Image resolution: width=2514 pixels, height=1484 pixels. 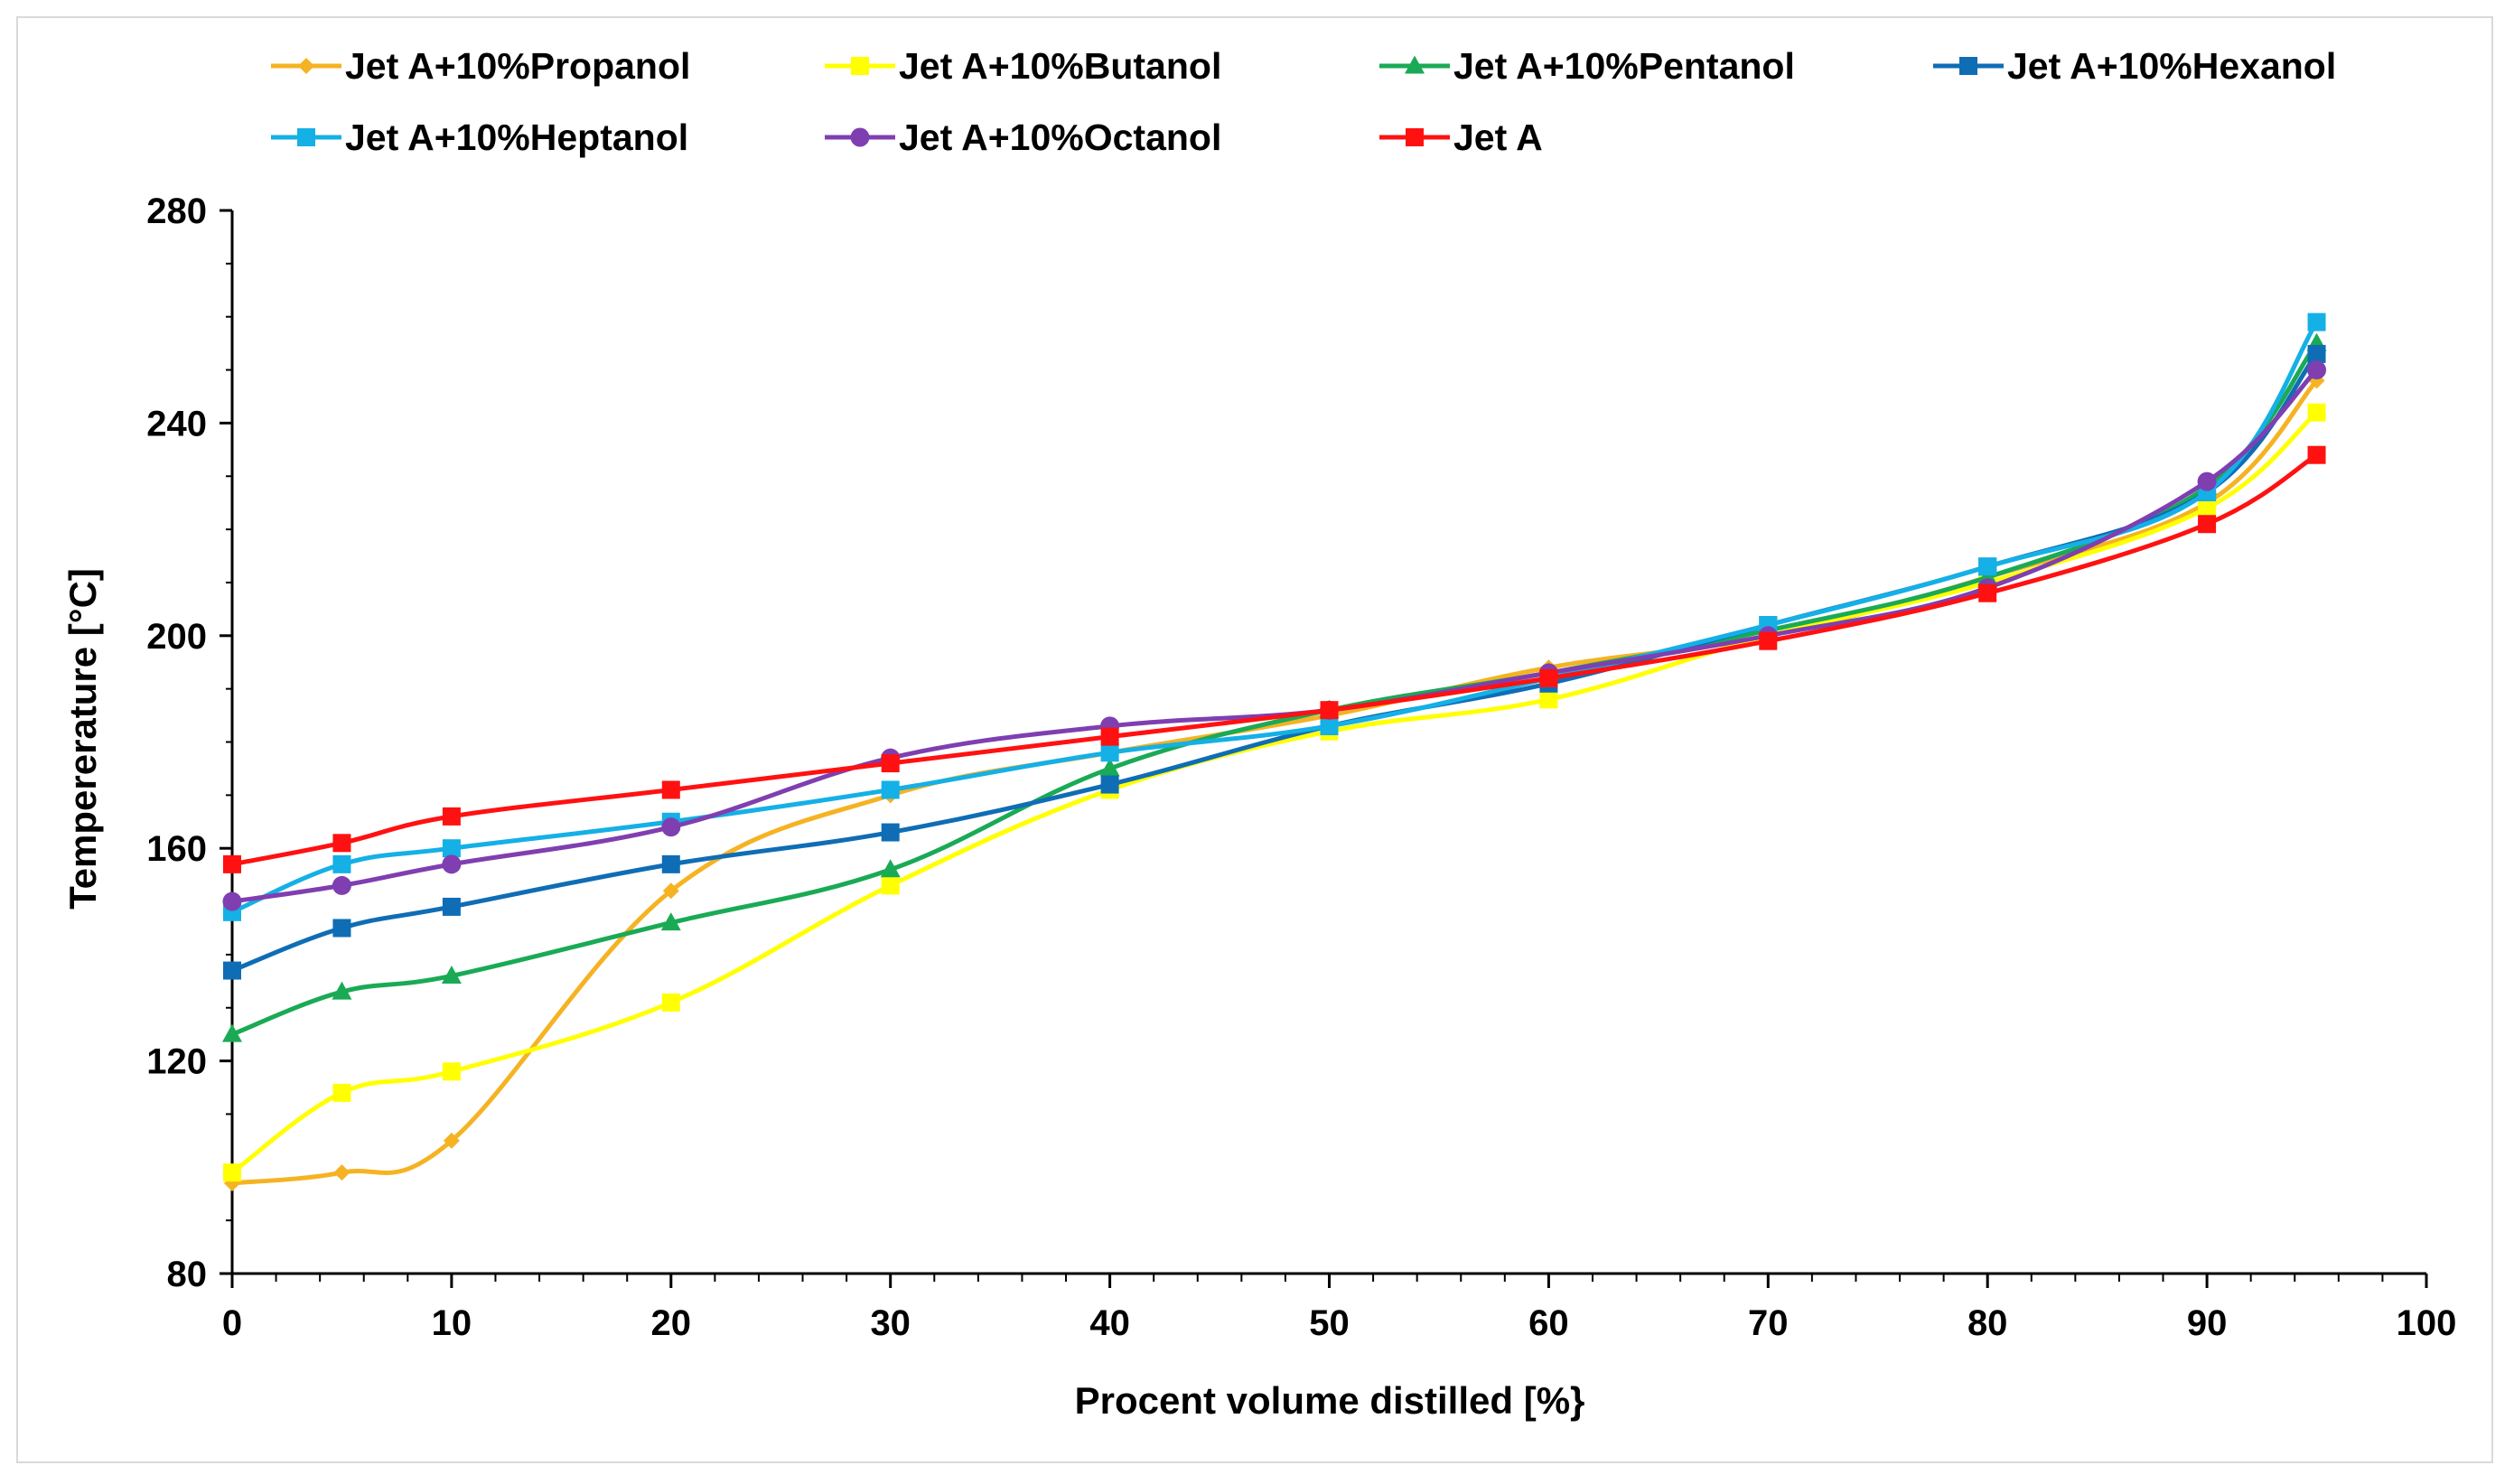 I want to click on x-tick-label: 30, so click(x=890, y=1323).